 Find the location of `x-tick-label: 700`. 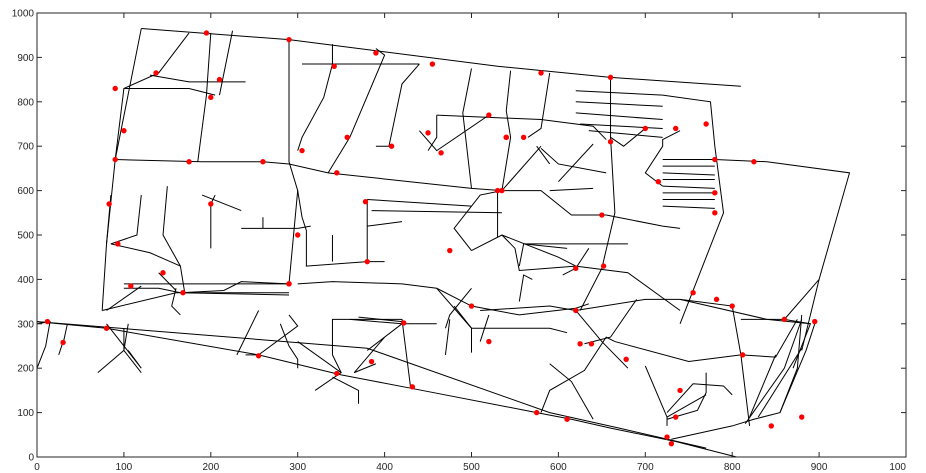

x-tick-label: 700 is located at coordinates (645, 467).